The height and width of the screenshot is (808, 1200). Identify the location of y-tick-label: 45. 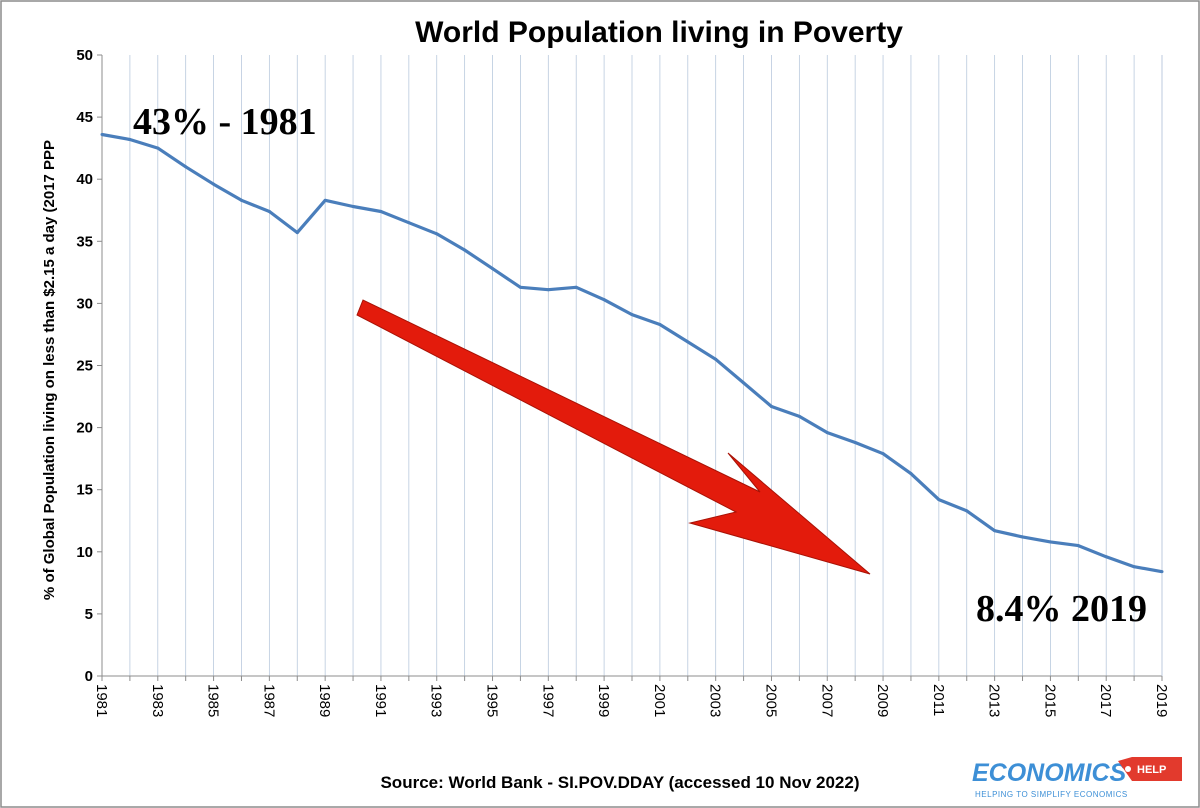
(84, 117).